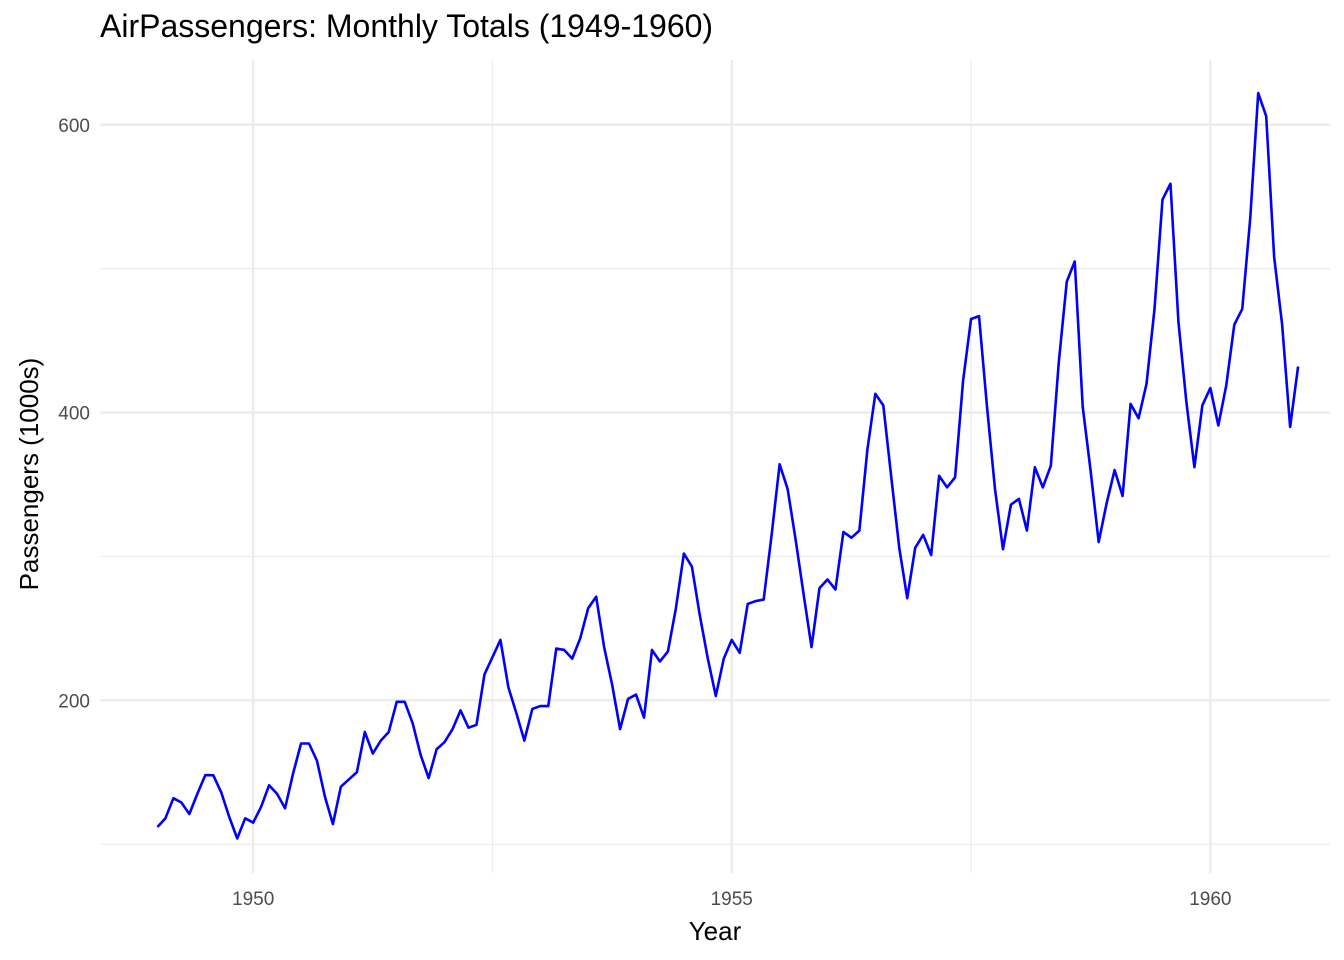  Describe the element at coordinates (715, 931) in the screenshot. I see `x-axis-title: Year` at that location.